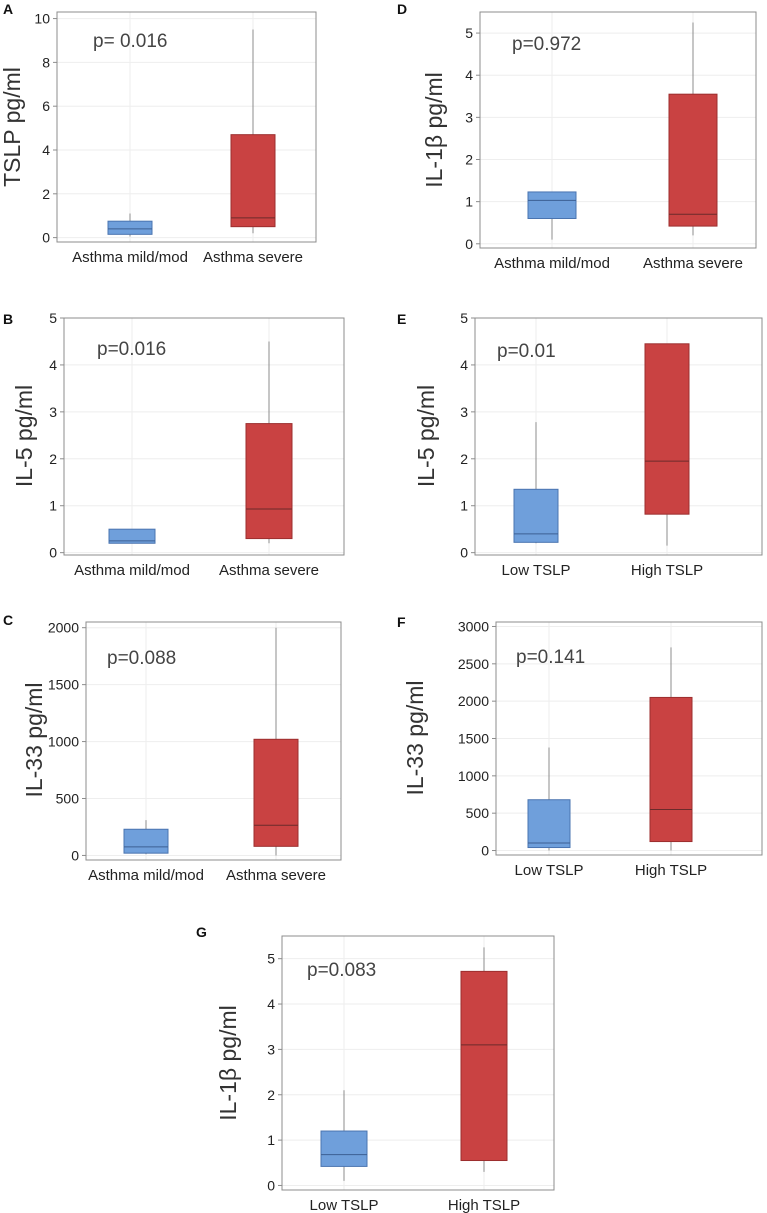 This screenshot has height=1213, width=767. Describe the element at coordinates (213, 741) in the screenshot. I see `panel-c-frame` at that location.